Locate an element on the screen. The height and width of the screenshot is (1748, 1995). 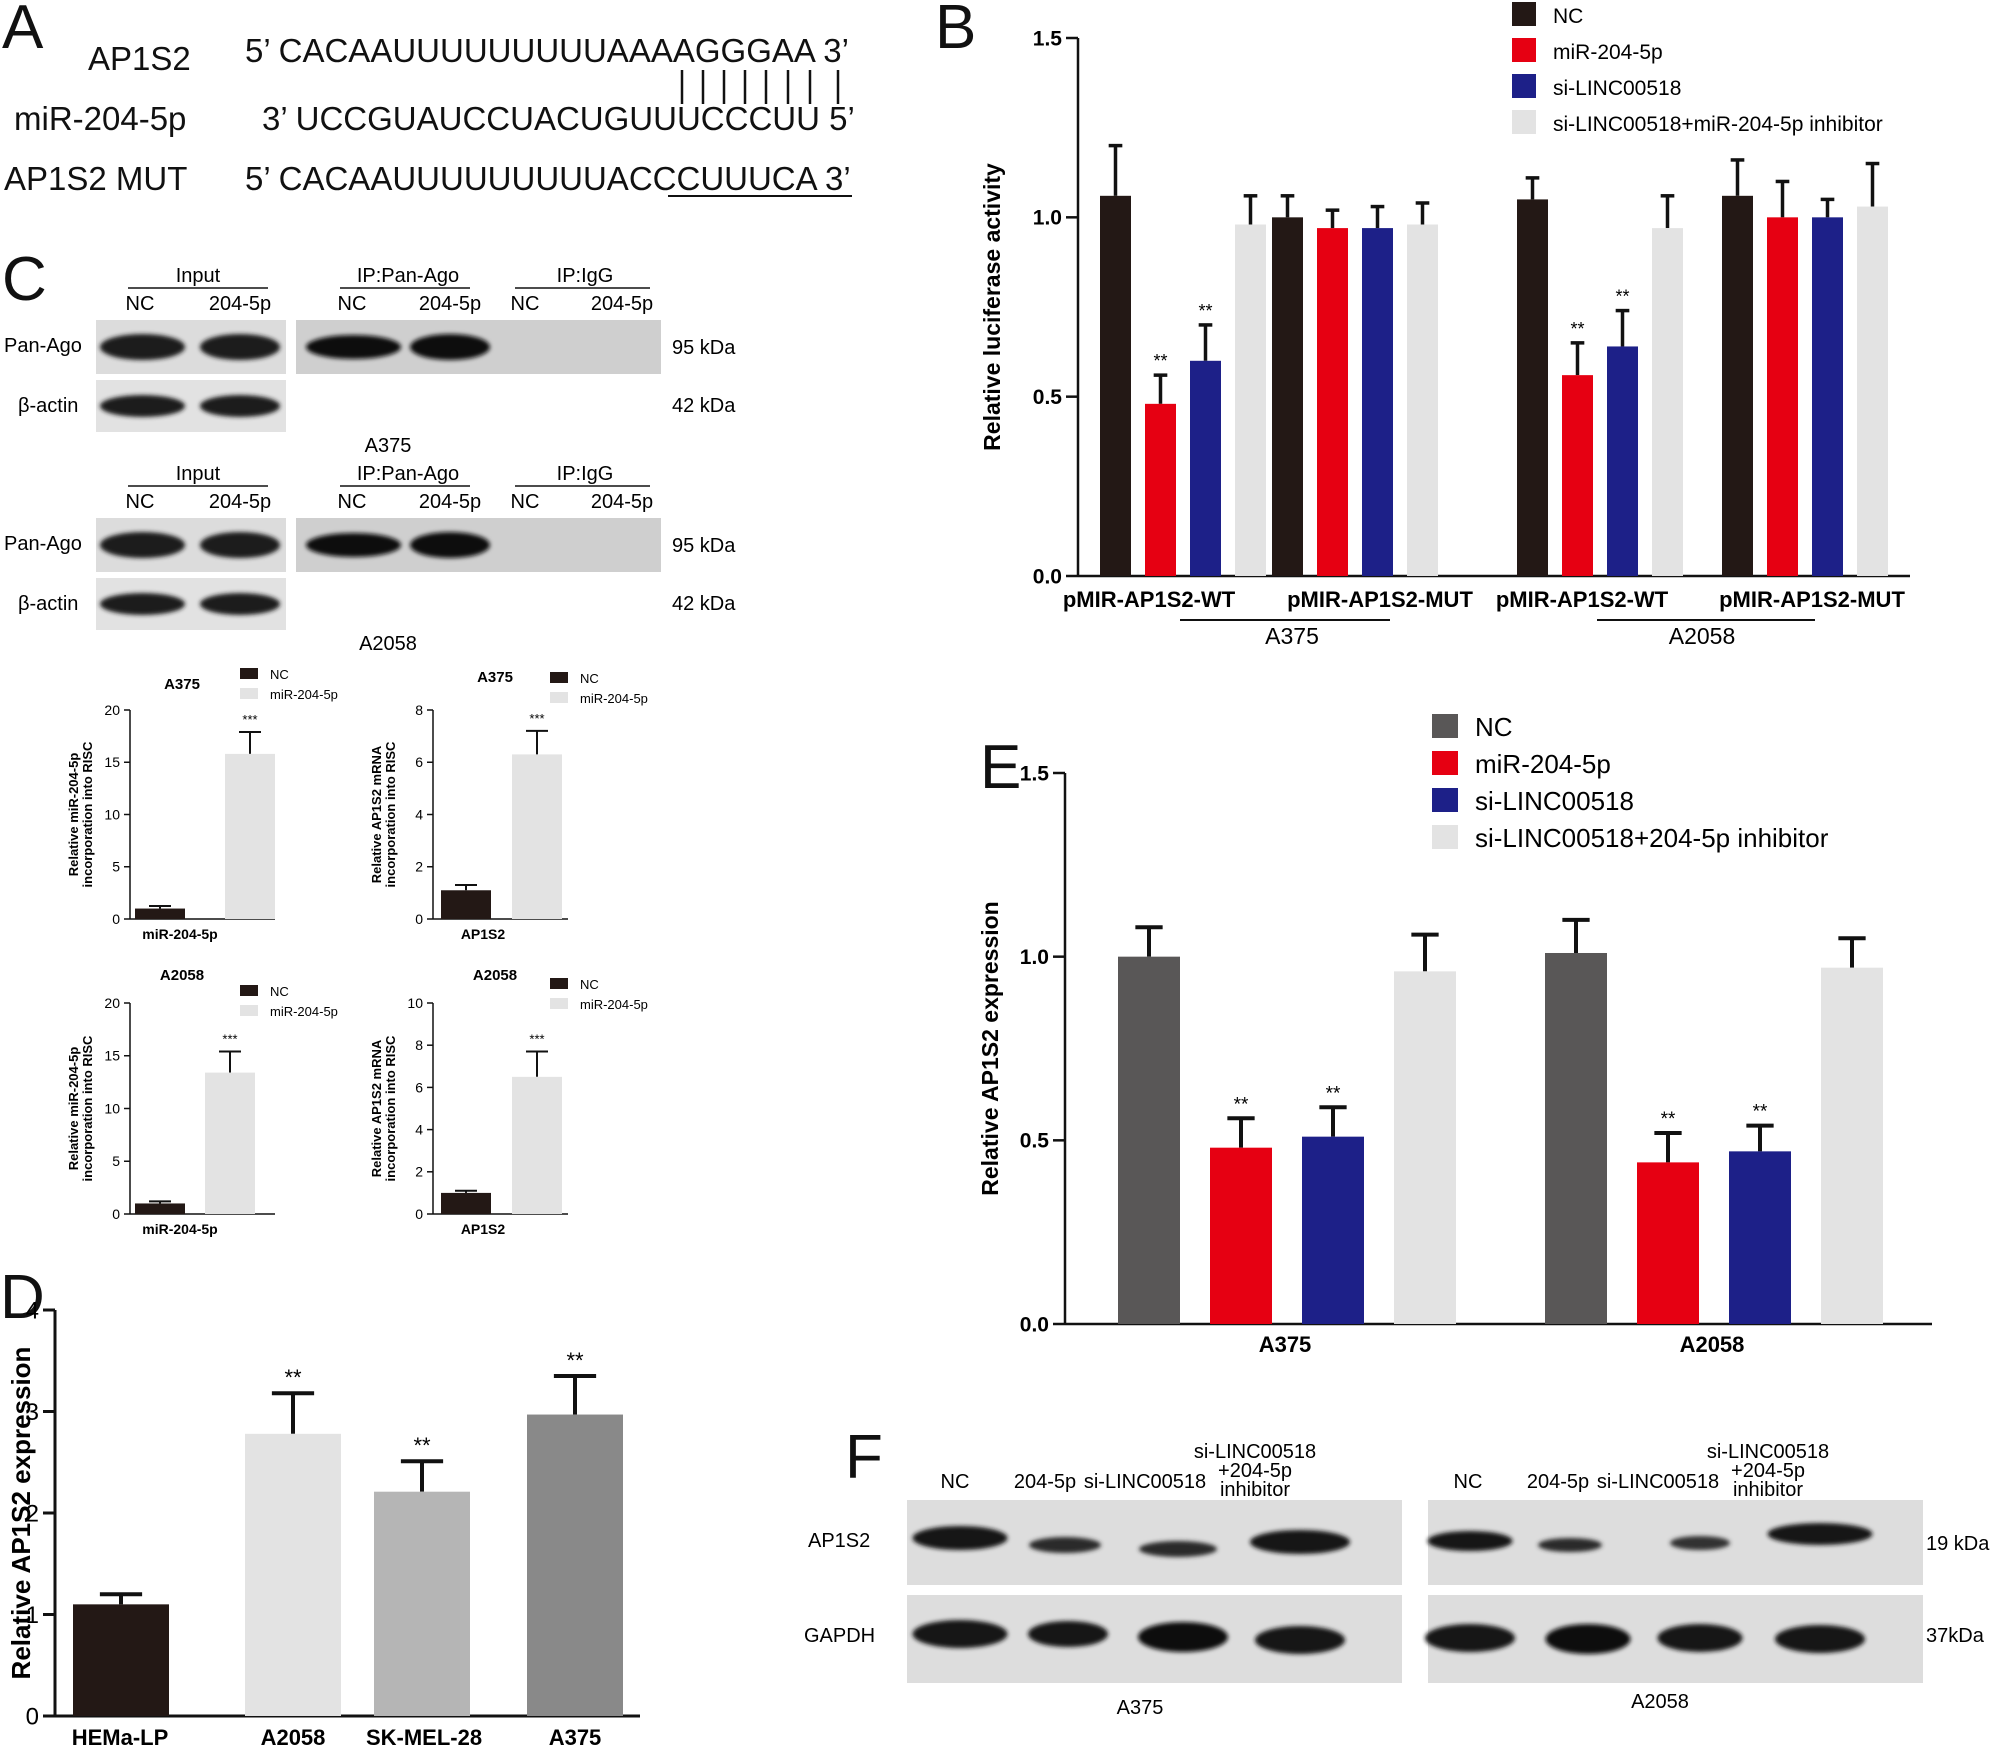
blot-size-label: 19 kDa is located at coordinates (1958, 1544).